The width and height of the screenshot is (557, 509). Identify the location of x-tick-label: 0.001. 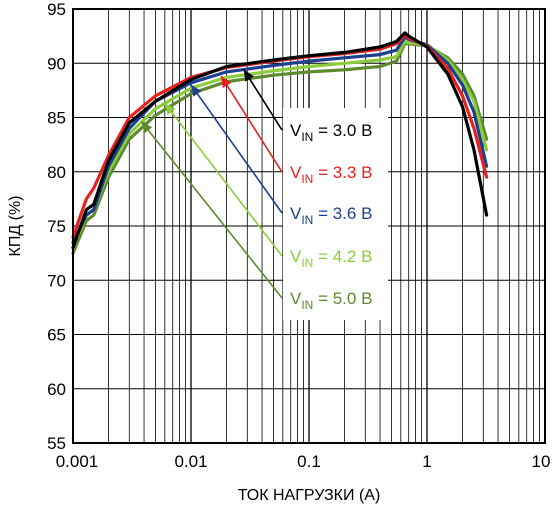
(77, 461).